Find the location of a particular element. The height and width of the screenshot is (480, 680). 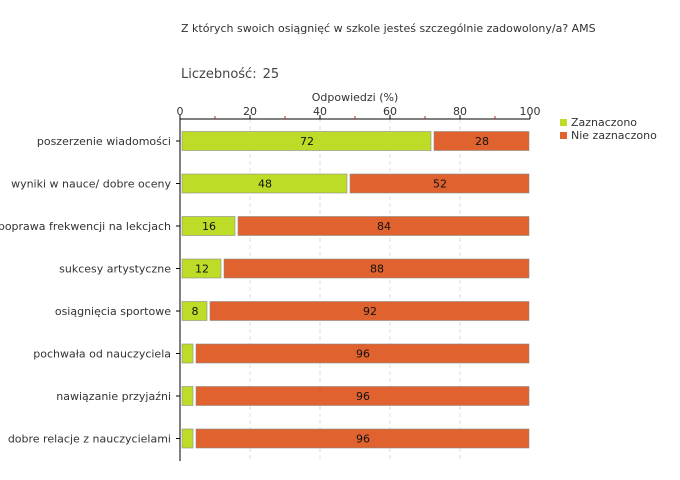

legend-item-not-selected: Nie zaznaczono is located at coordinates (608, 135).